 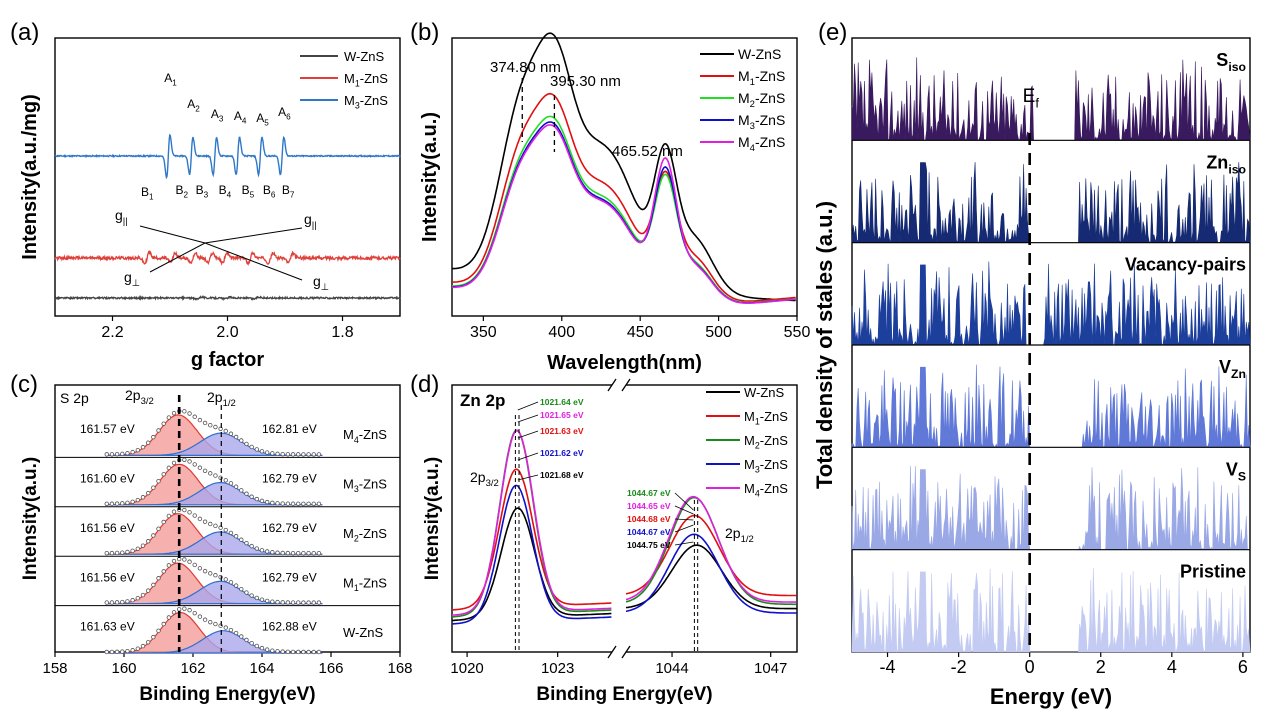 I want to click on panel-label-d: (d), so click(x=424, y=384).